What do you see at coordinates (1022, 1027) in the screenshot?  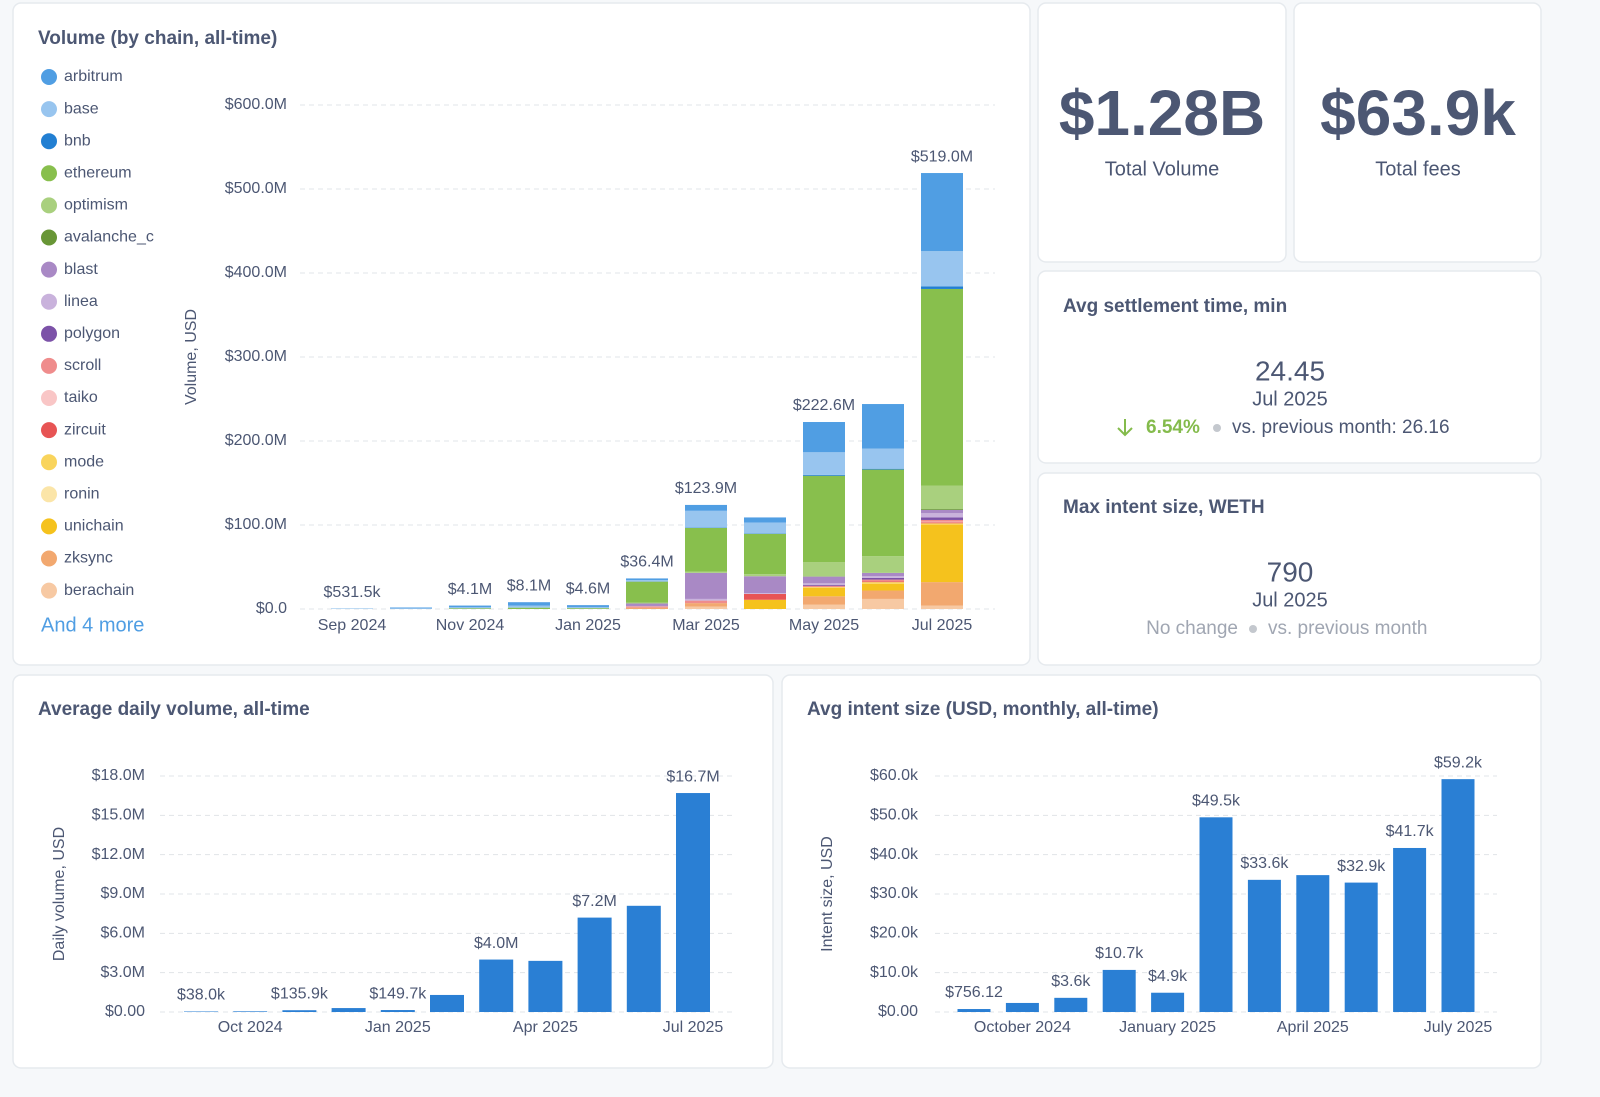 I see `x-tick-label: October 2024` at bounding box center [1022, 1027].